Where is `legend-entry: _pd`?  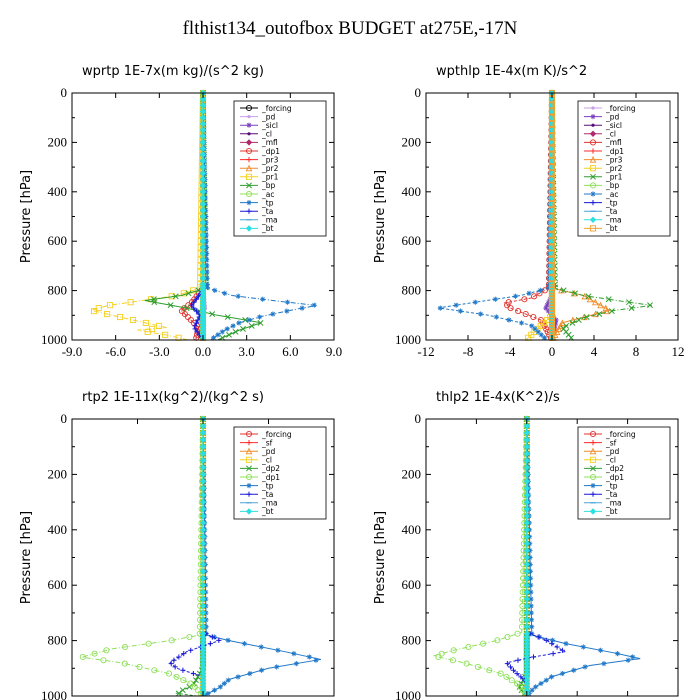
legend-entry: _pd is located at coordinates (602, 451).